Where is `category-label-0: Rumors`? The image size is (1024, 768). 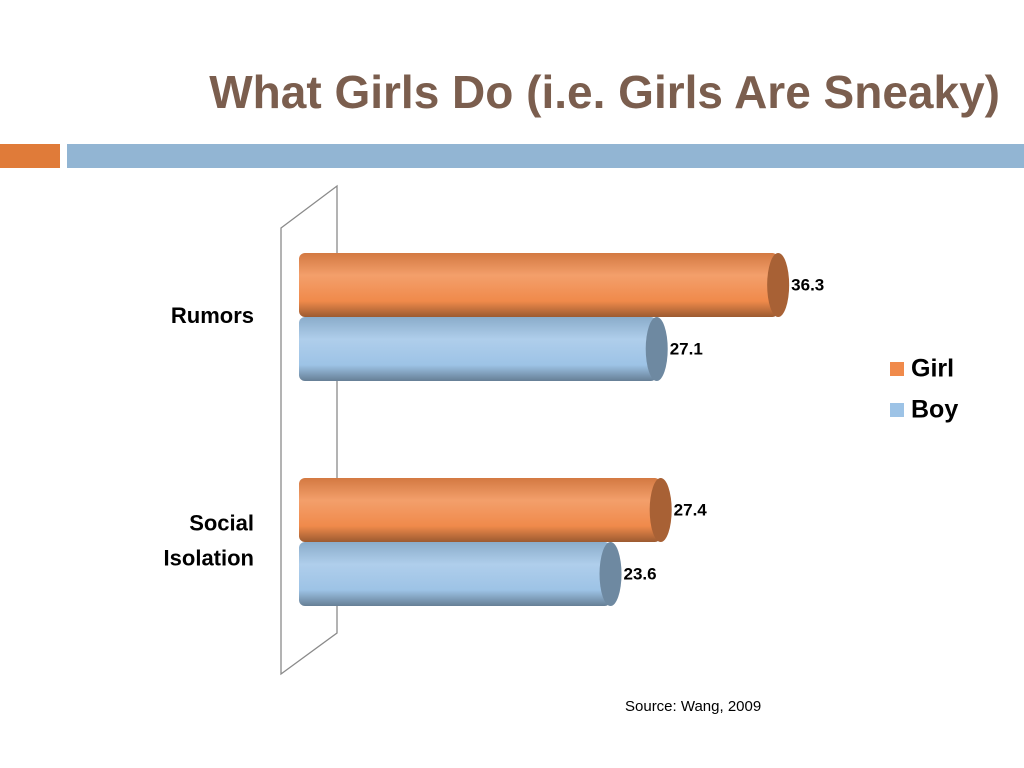 category-label-0: Rumors is located at coordinates (212, 315).